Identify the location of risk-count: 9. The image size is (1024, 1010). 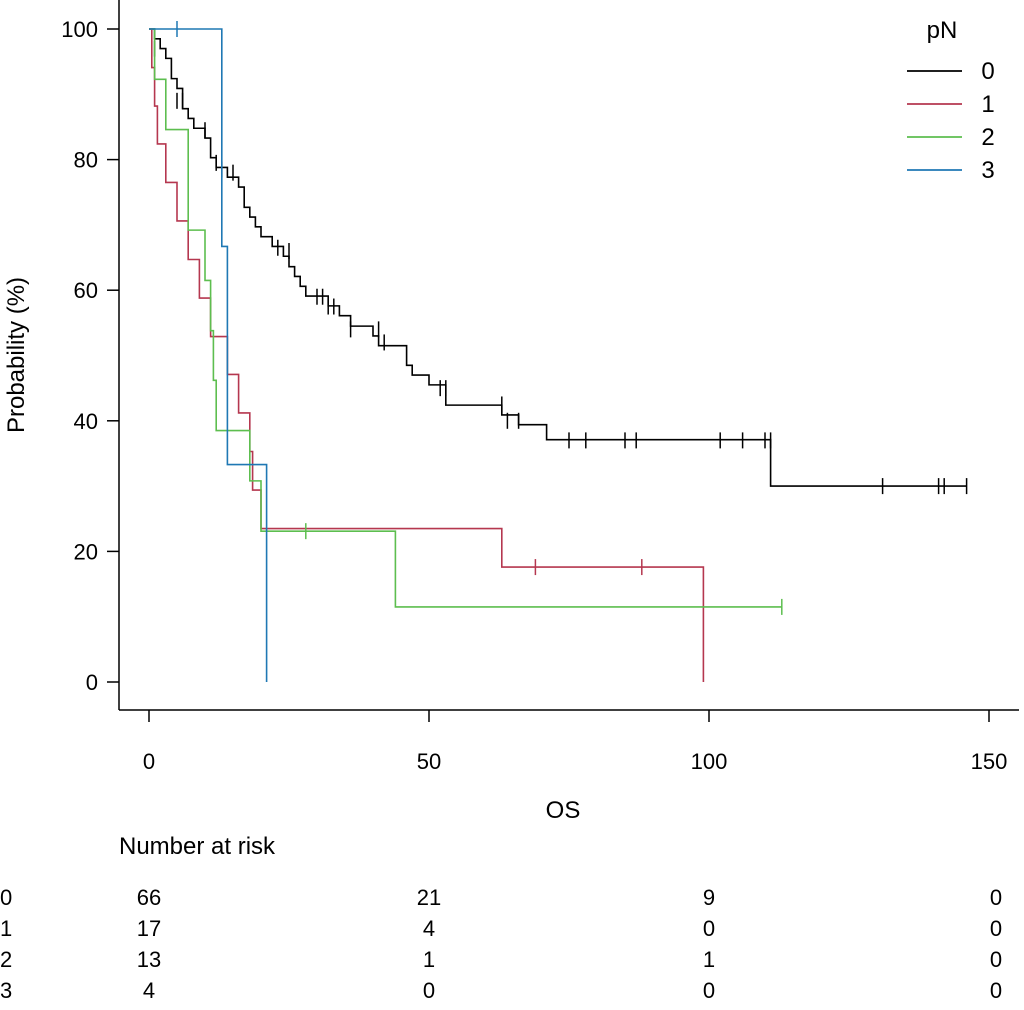
(709, 897).